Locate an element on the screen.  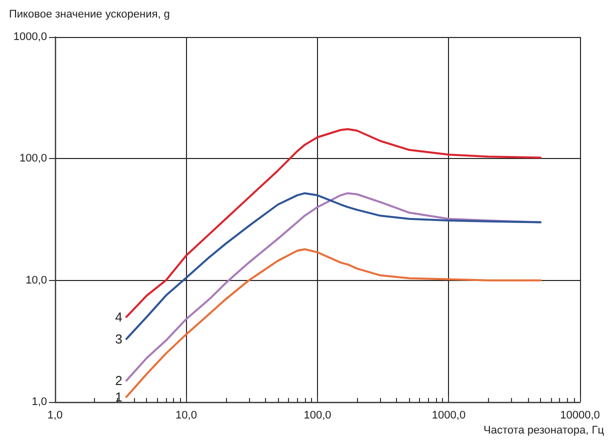
y-tick-label: 1000,0 is located at coordinates (30, 37).